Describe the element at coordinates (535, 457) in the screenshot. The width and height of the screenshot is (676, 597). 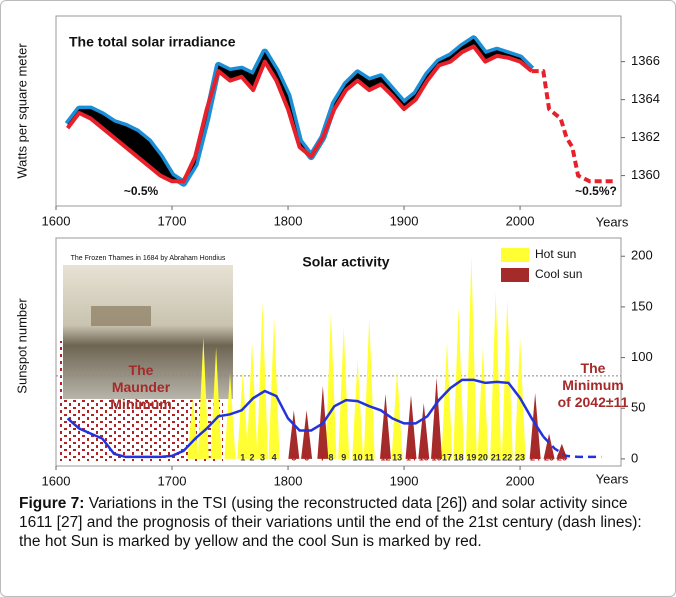
I see `cycle-number: 24` at that location.